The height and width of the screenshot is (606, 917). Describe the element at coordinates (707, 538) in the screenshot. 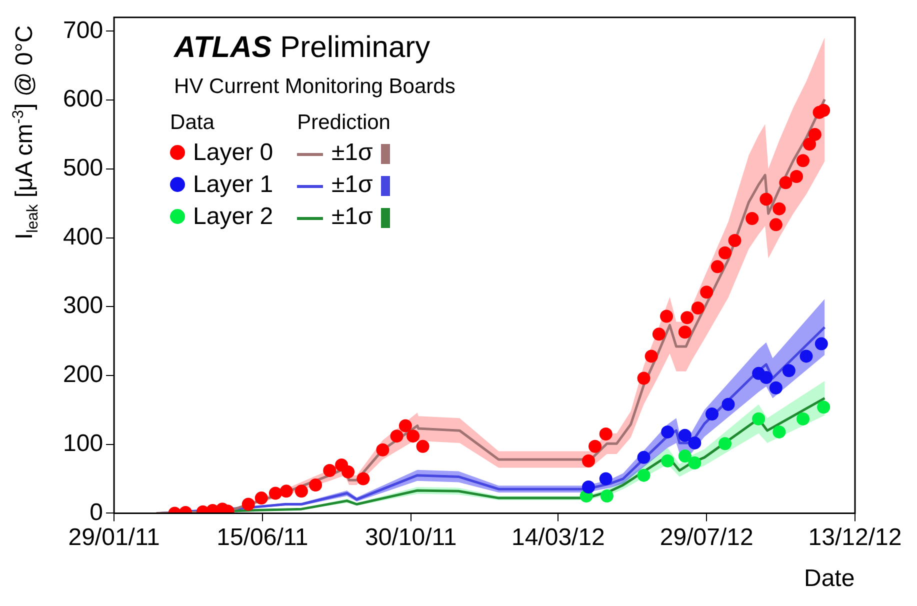

I see `x-tick-label: 29/07/12` at that location.